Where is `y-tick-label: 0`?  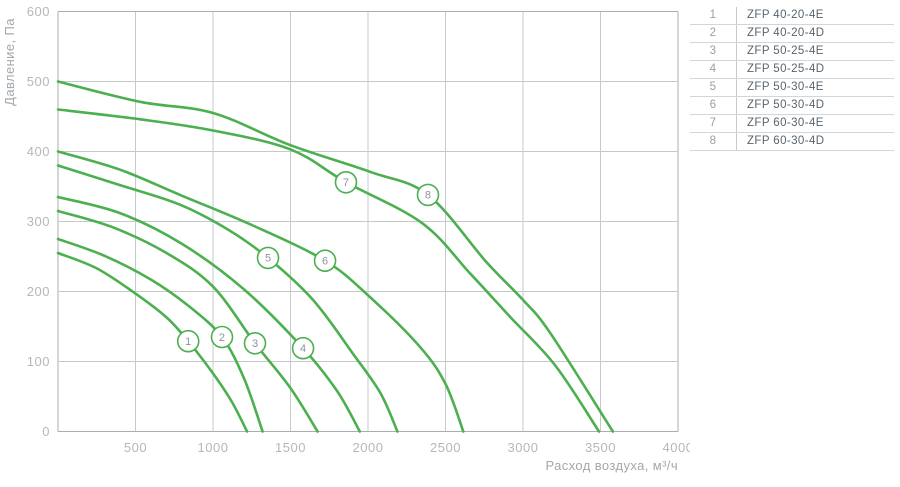 y-tick-label: 0 is located at coordinates (46, 431).